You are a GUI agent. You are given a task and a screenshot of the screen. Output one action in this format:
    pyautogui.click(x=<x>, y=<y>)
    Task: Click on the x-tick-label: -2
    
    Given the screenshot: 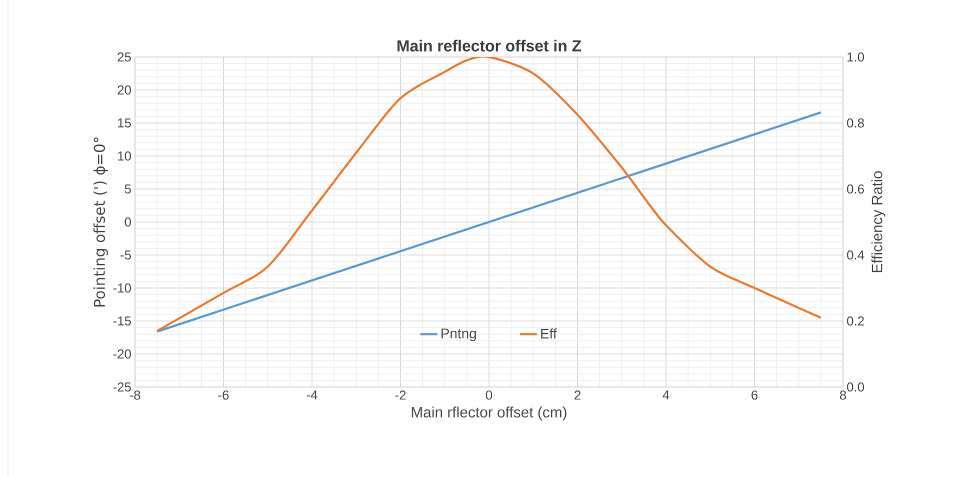 What is the action you would take?
    pyautogui.click(x=400, y=395)
    